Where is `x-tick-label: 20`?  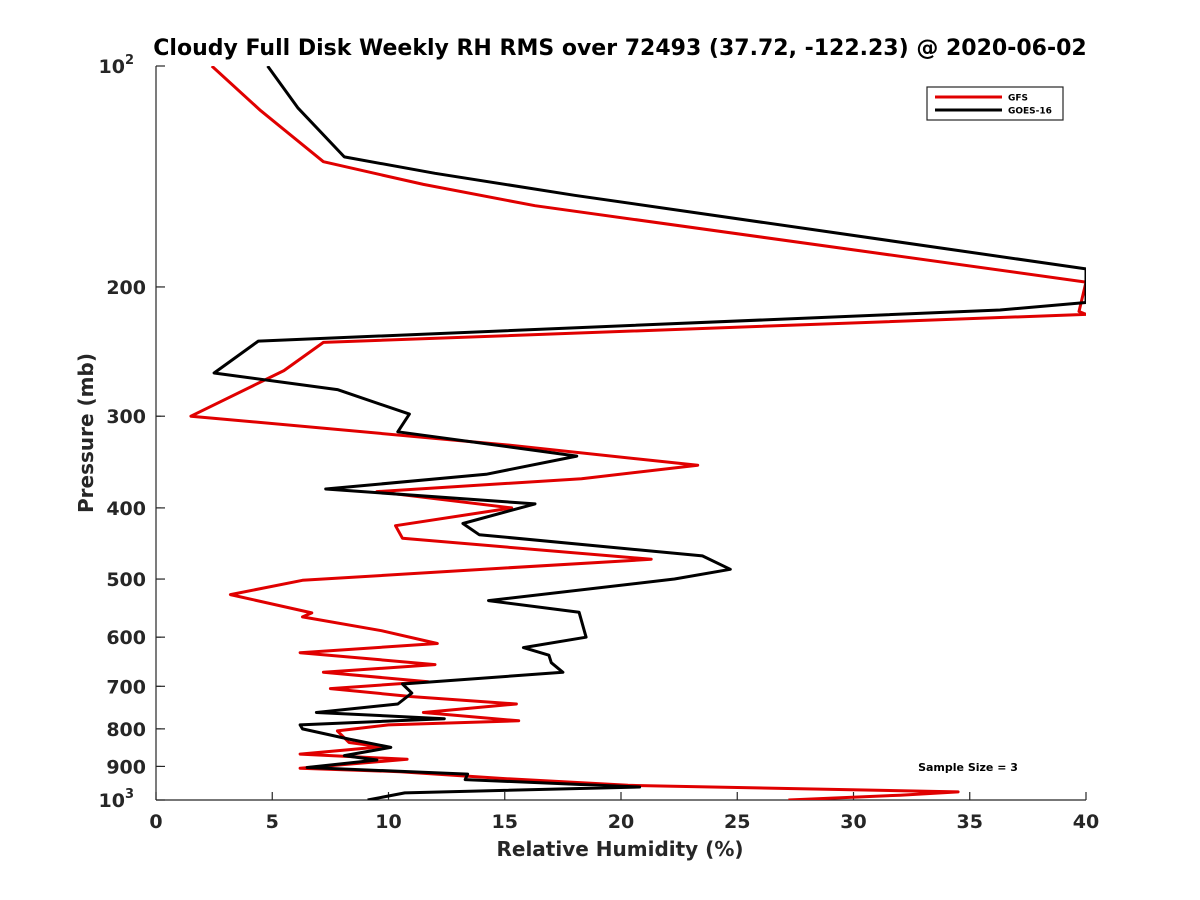
x-tick-label: 20 is located at coordinates (621, 822).